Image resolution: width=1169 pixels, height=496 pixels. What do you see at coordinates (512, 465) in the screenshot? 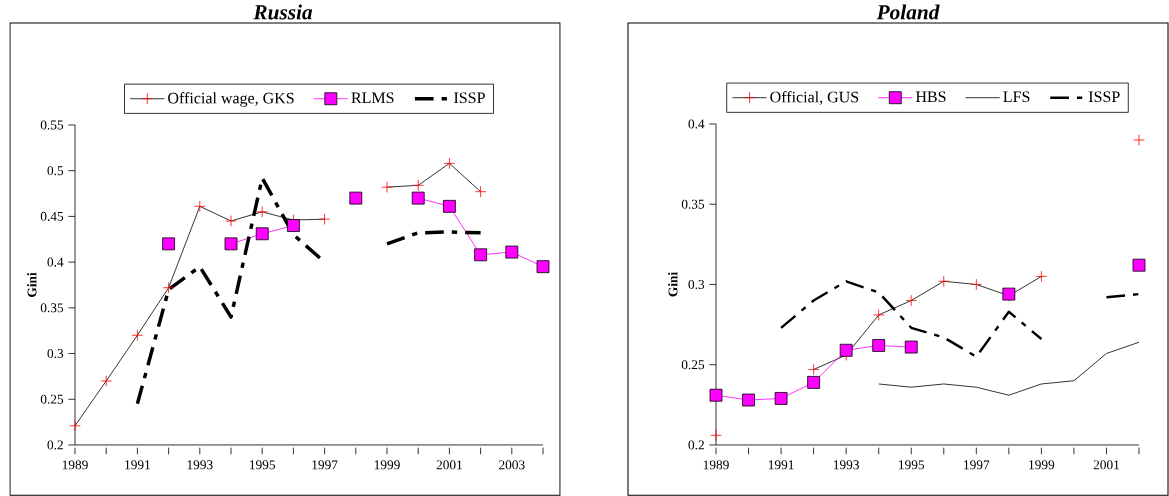
I see `x-tick-label: 2003` at bounding box center [512, 465].